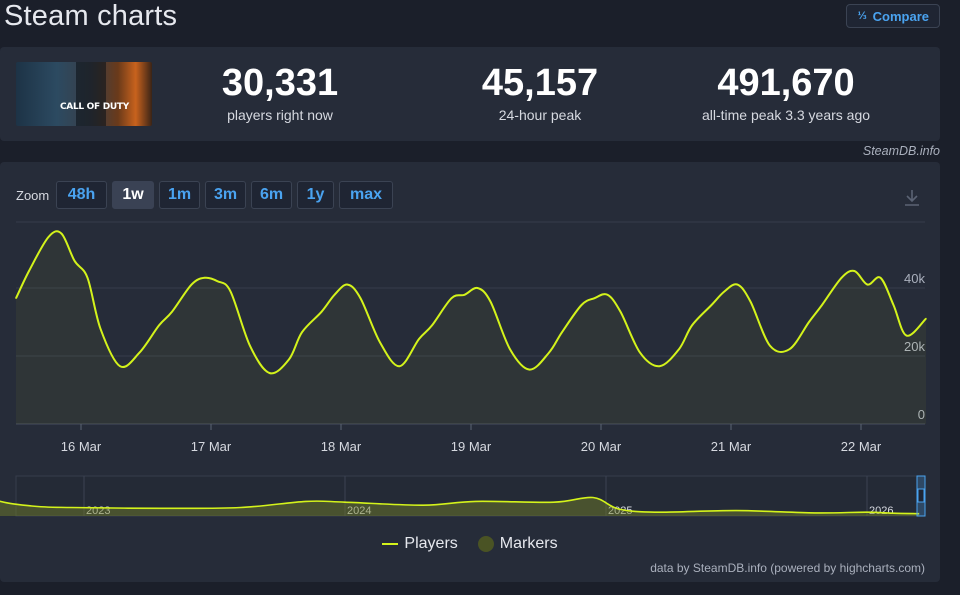 This screenshot has width=960, height=595. I want to click on x-tick-label: 21 Mar, so click(731, 446).